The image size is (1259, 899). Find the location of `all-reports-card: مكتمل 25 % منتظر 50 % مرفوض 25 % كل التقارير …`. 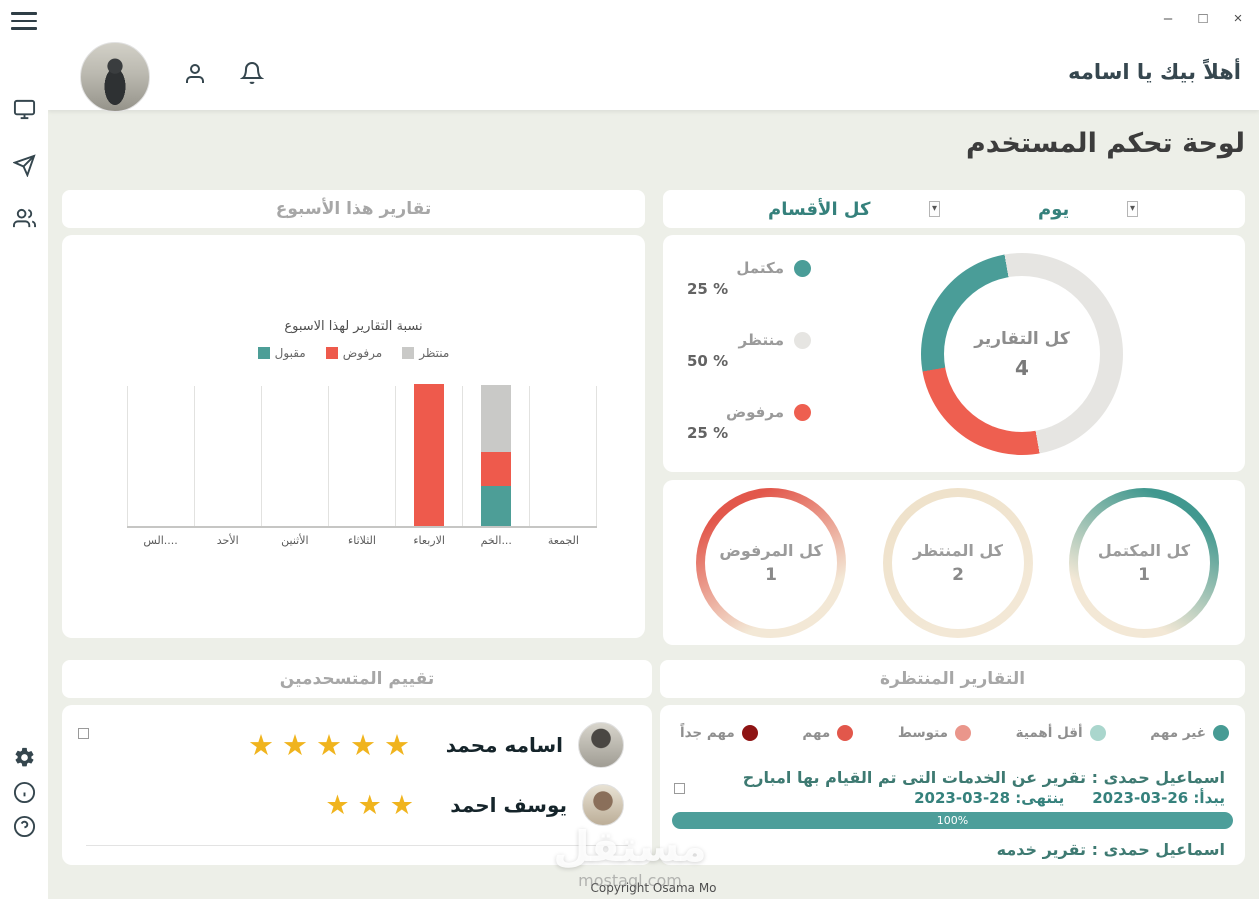

all-reports-card: مكتمل 25 % منتظر 50 % مرفوض 25 % كل التقارير … is located at coordinates (954, 353).